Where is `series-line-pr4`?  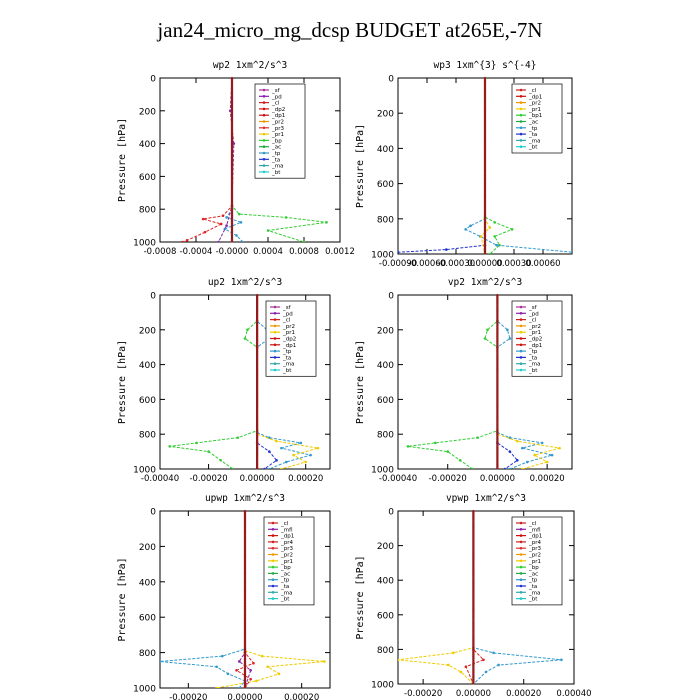
series-line-pr4 is located at coordinates (475, 597).